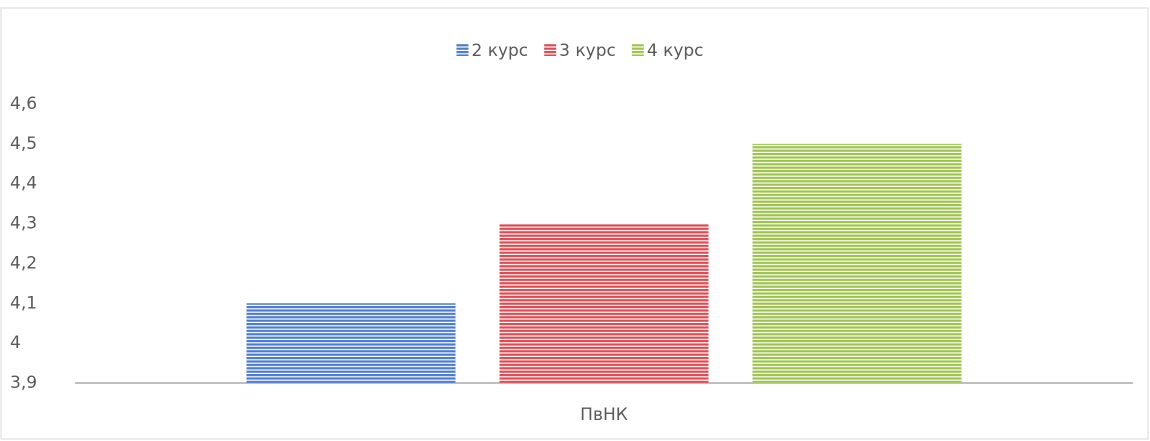 The image size is (1150, 441). Describe the element at coordinates (23, 303) in the screenshot. I see `y-tick-label: 4,1` at that location.